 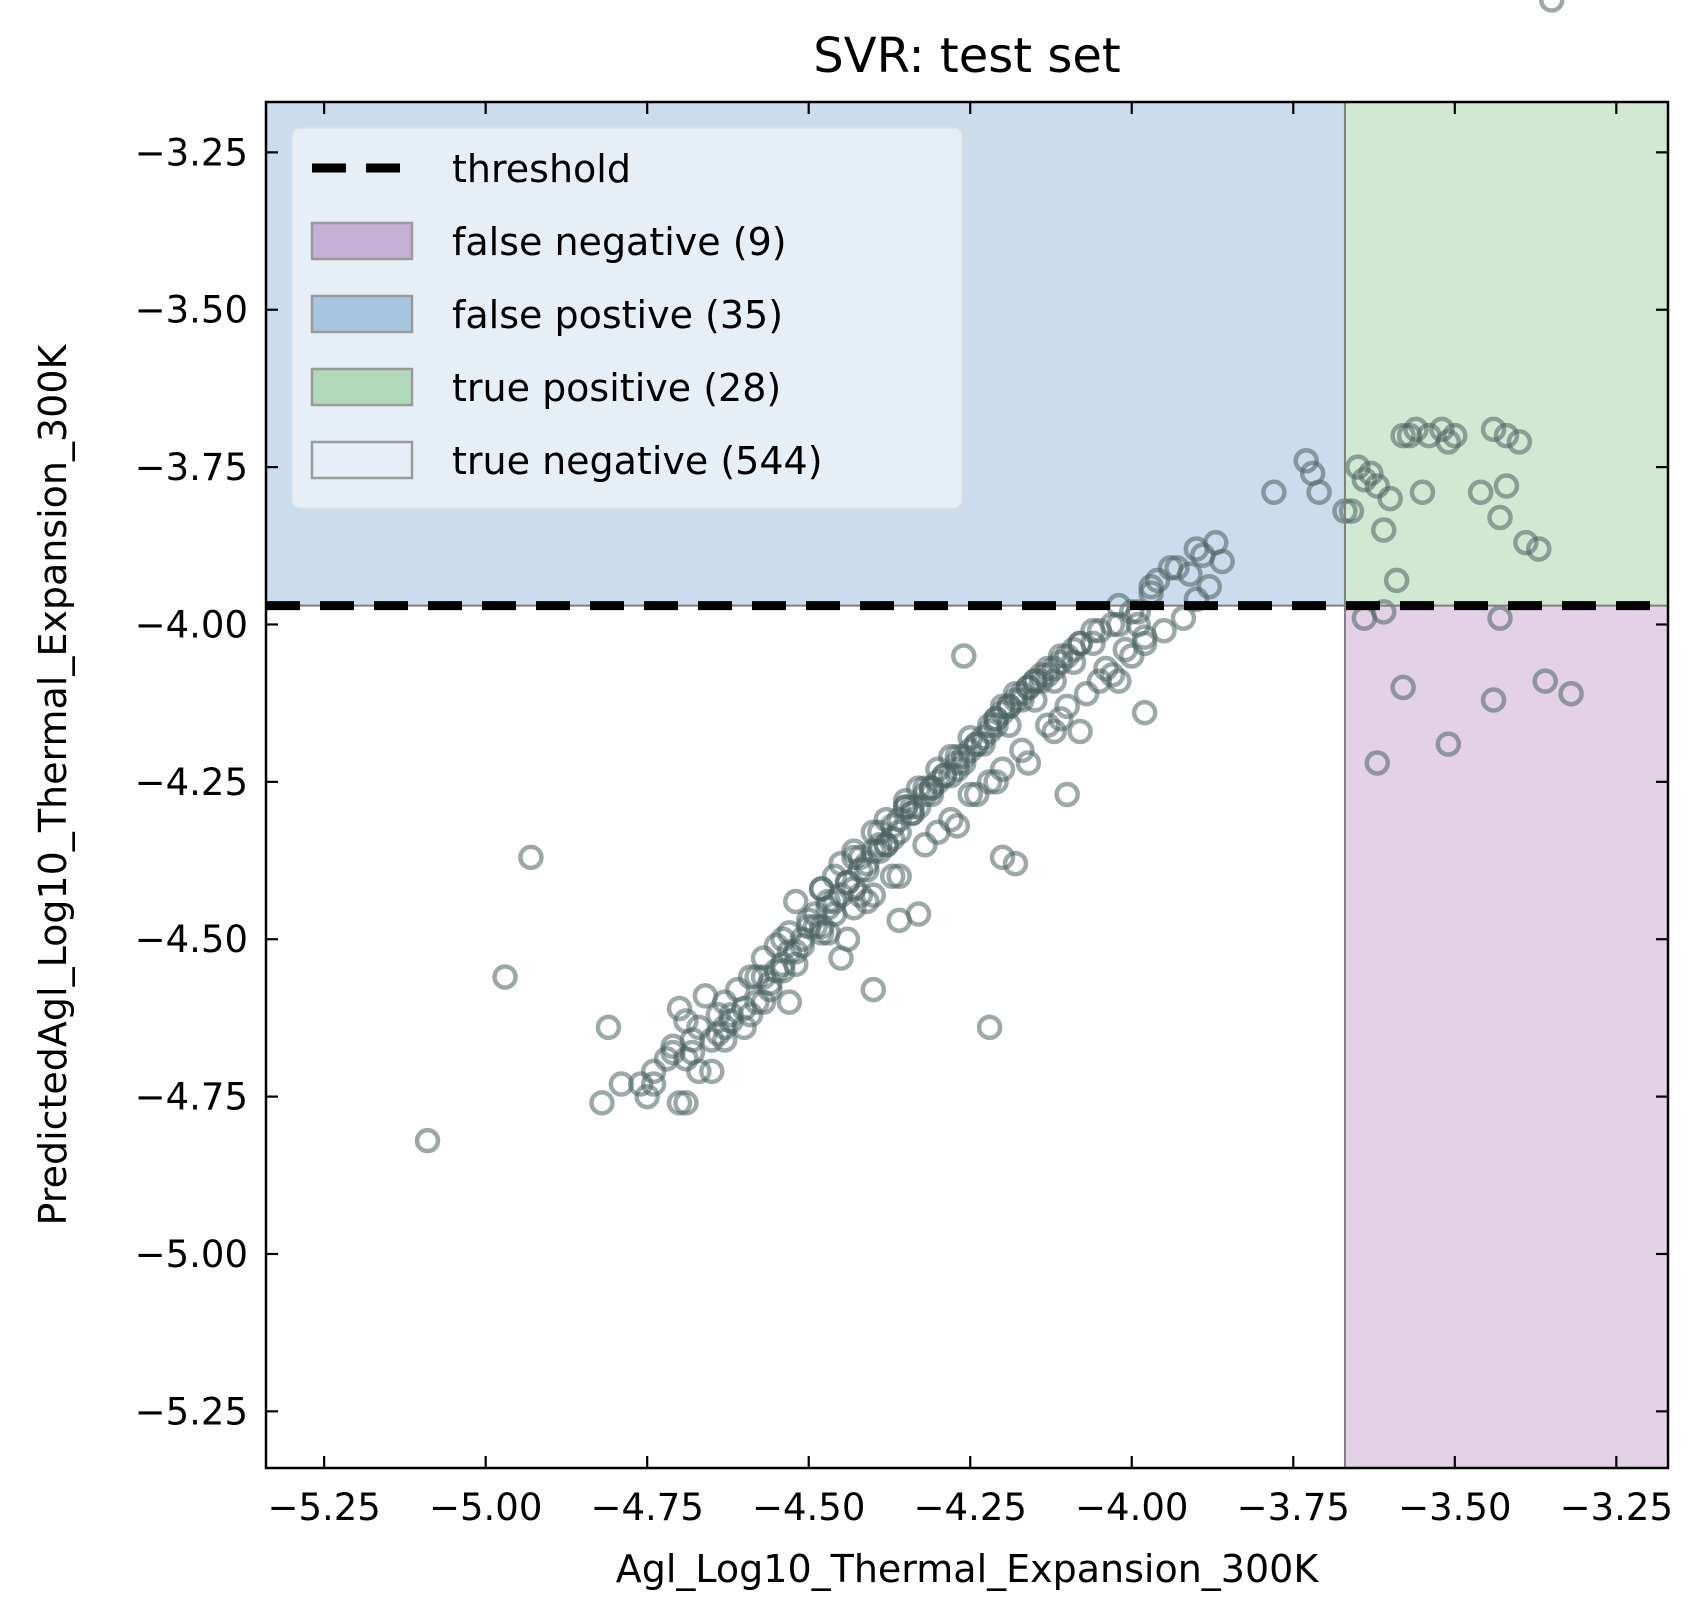 What do you see at coordinates (191, 624) in the screenshot?
I see `y-tick-label: −4.00` at bounding box center [191, 624].